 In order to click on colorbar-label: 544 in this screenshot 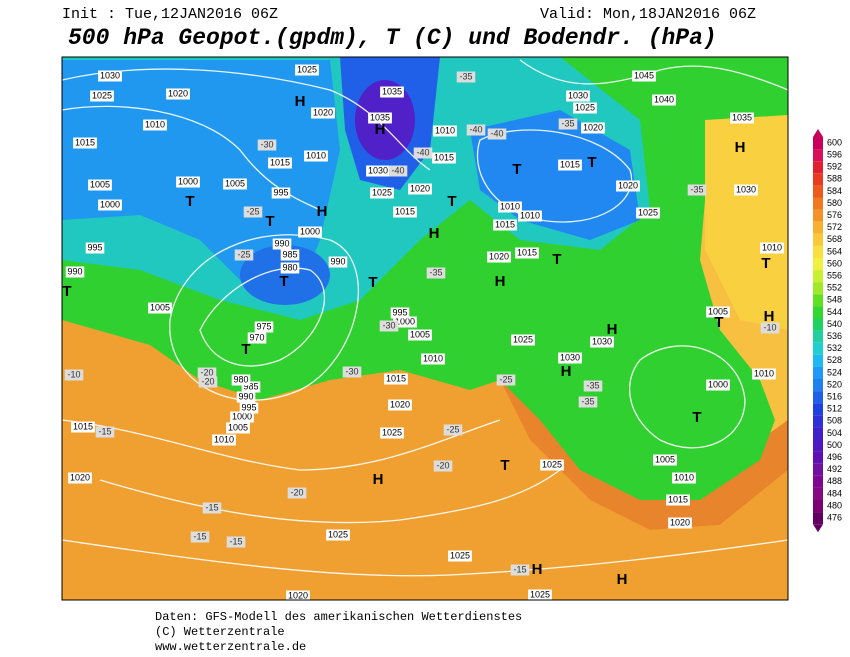, I will do `click(834, 312)`.